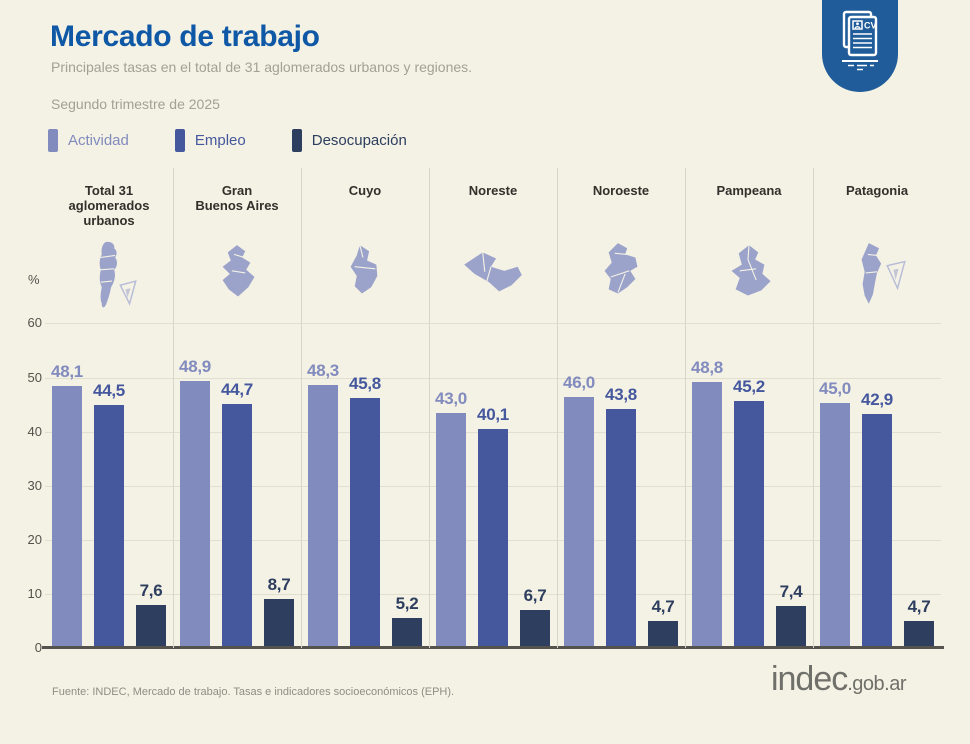 This screenshot has width=970, height=744. What do you see at coordinates (407, 603) in the screenshot?
I see `bar-value-label: 5,2` at bounding box center [407, 603].